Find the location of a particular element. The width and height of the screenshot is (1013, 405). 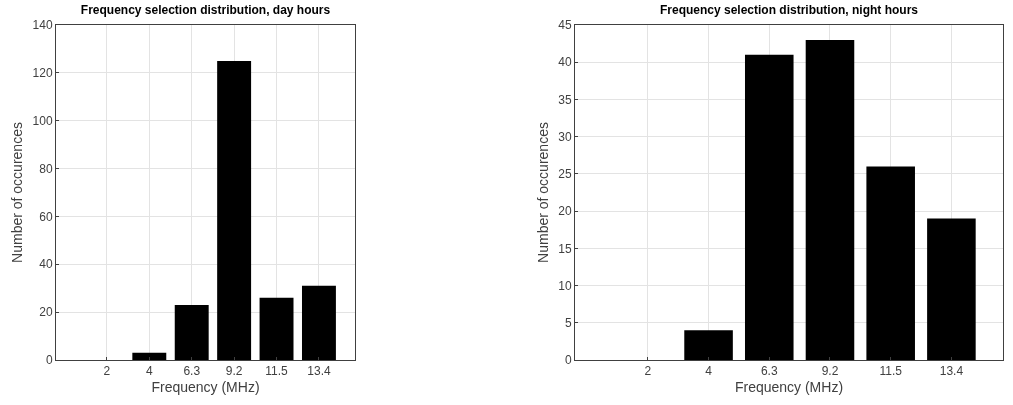

y-tick-label: 5 is located at coordinates (568, 322).